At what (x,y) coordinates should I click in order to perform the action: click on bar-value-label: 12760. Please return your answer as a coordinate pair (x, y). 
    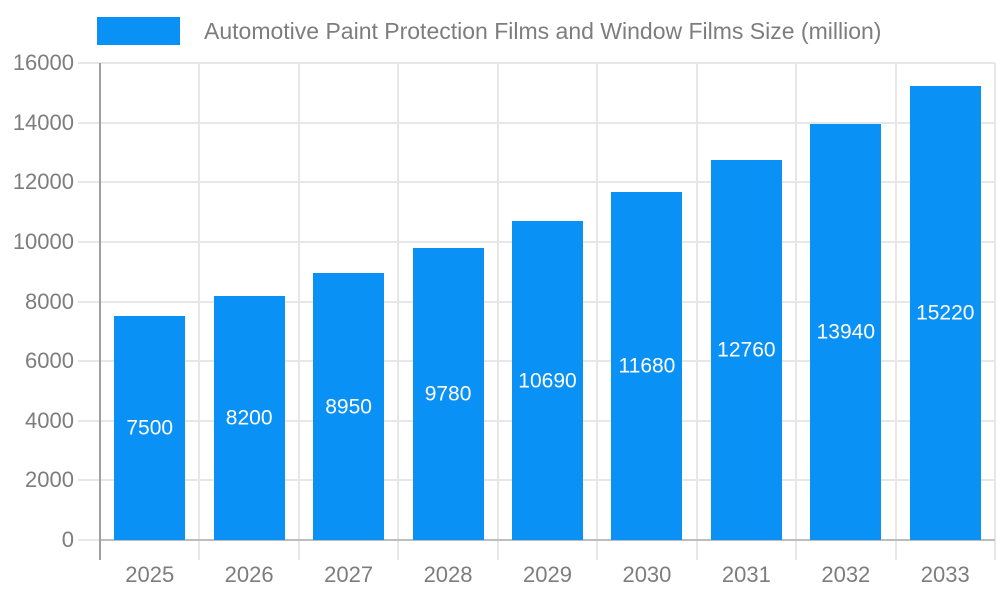
    Looking at the image, I should click on (746, 350).